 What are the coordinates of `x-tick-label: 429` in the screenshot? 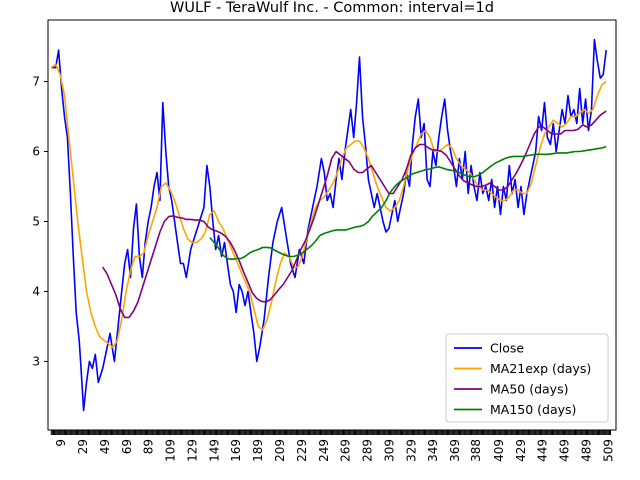 It's located at (521, 450).